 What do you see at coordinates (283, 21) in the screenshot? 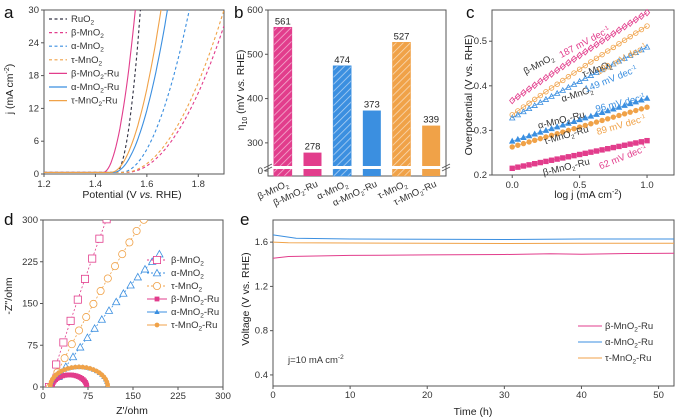
I see `bar-value-label: 561` at bounding box center [283, 21].